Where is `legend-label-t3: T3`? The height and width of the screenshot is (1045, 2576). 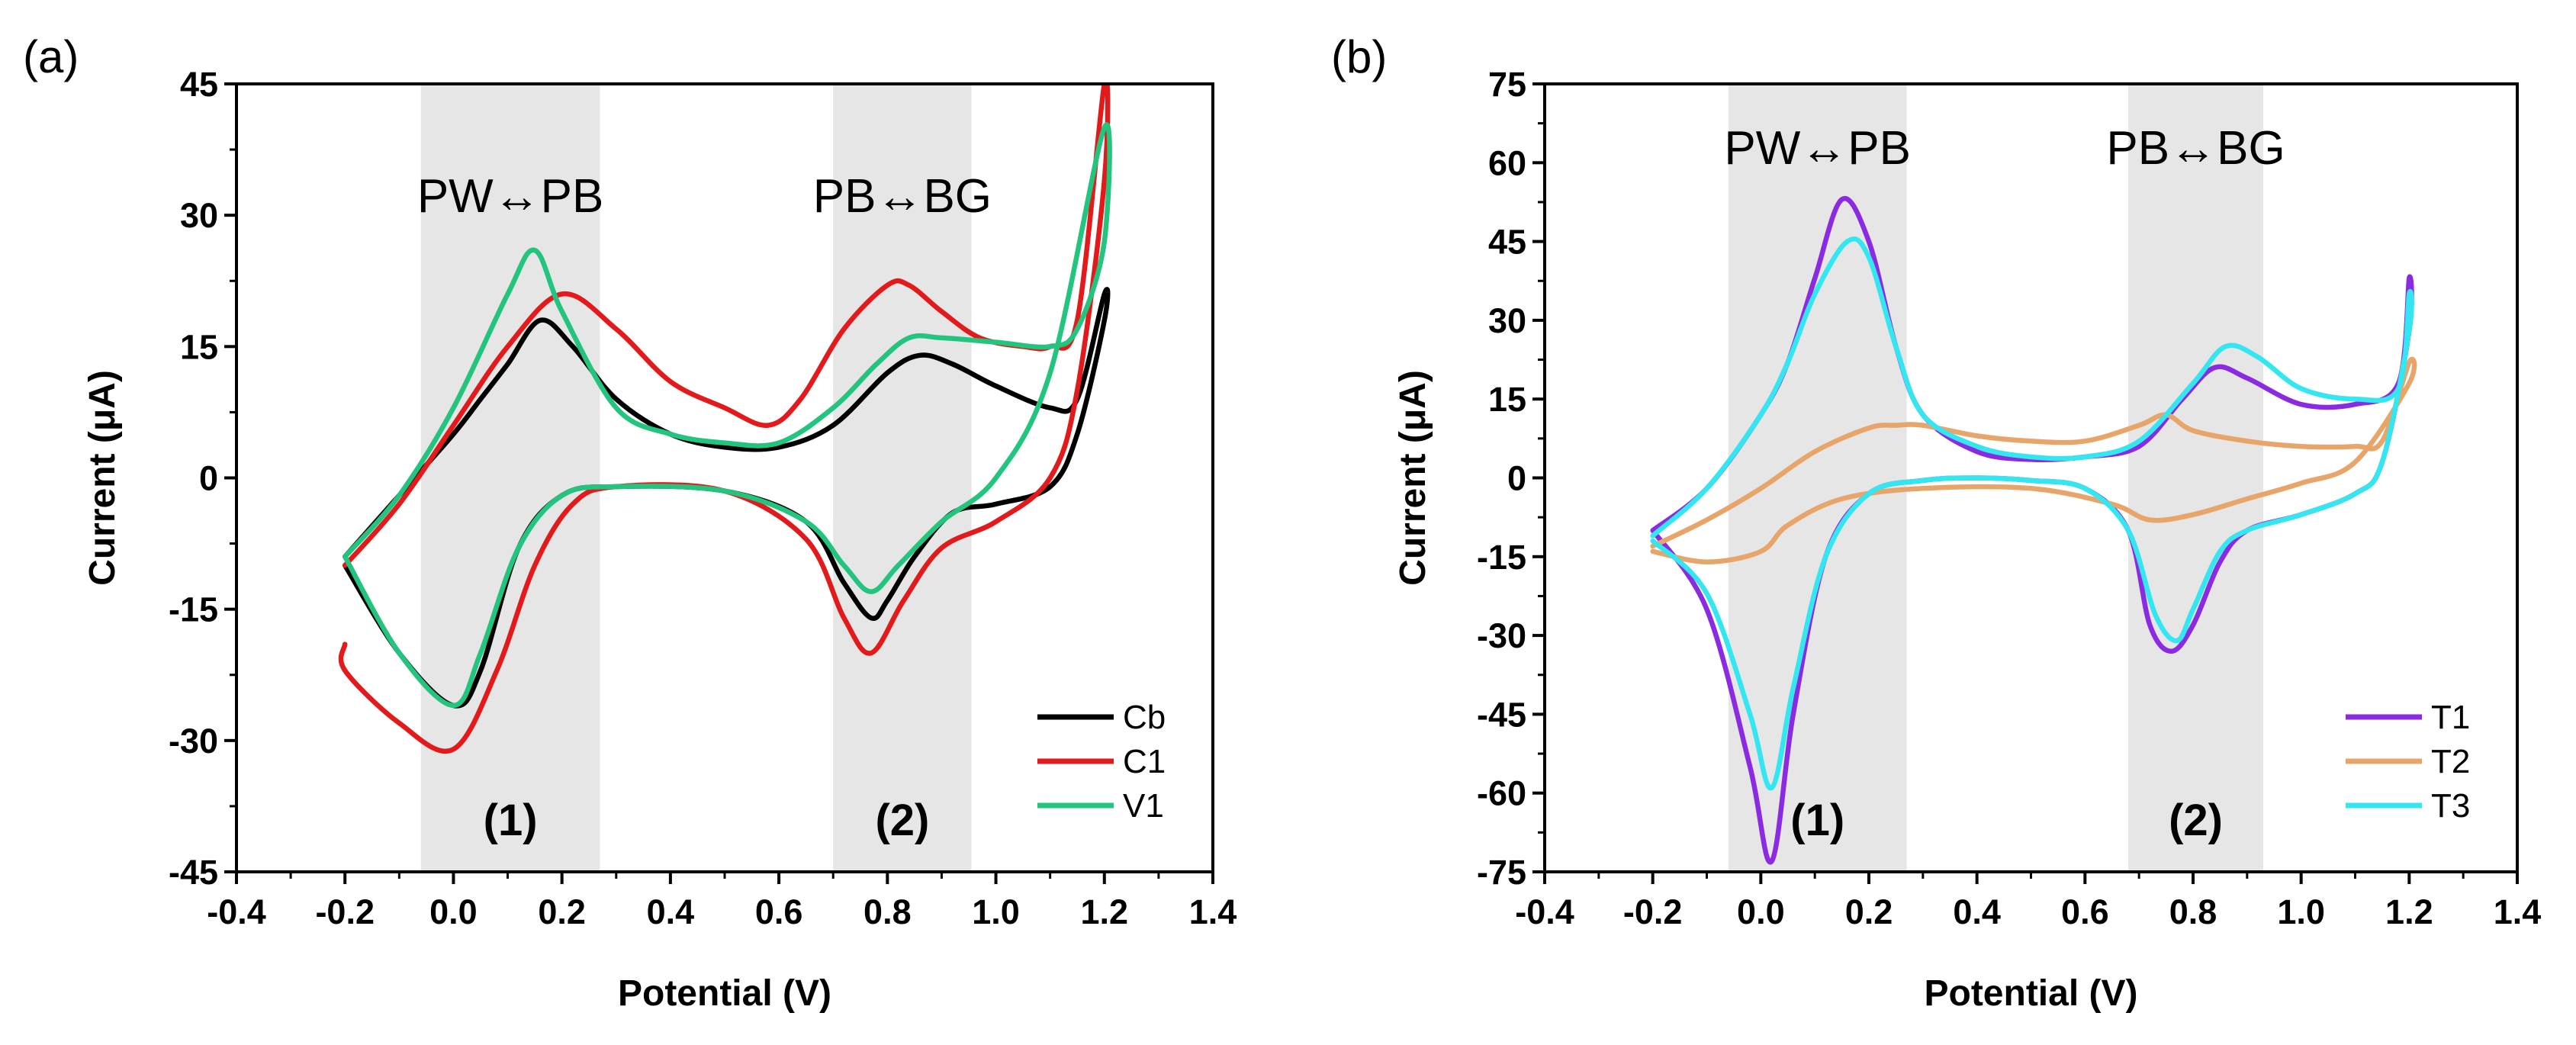 legend-label-t3: T3 is located at coordinates (2450, 806).